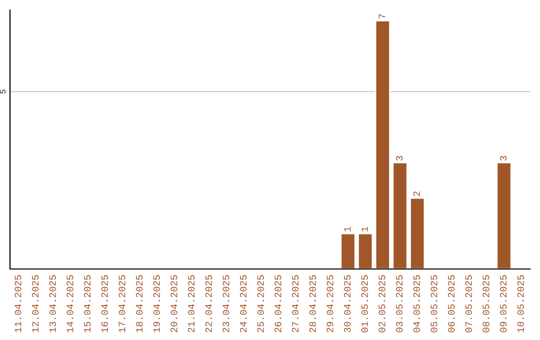 Image resolution: width=540 pixels, height=340 pixels. Describe the element at coordinates (451, 303) in the screenshot. I see `x-tick-label: 06.05.2025` at that location.